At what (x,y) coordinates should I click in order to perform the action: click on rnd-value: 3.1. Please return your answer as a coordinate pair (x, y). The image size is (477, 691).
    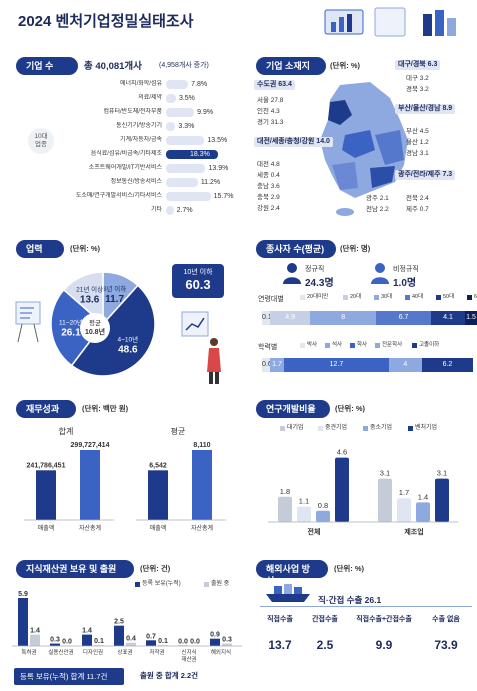
    Looking at the image, I should click on (385, 473).